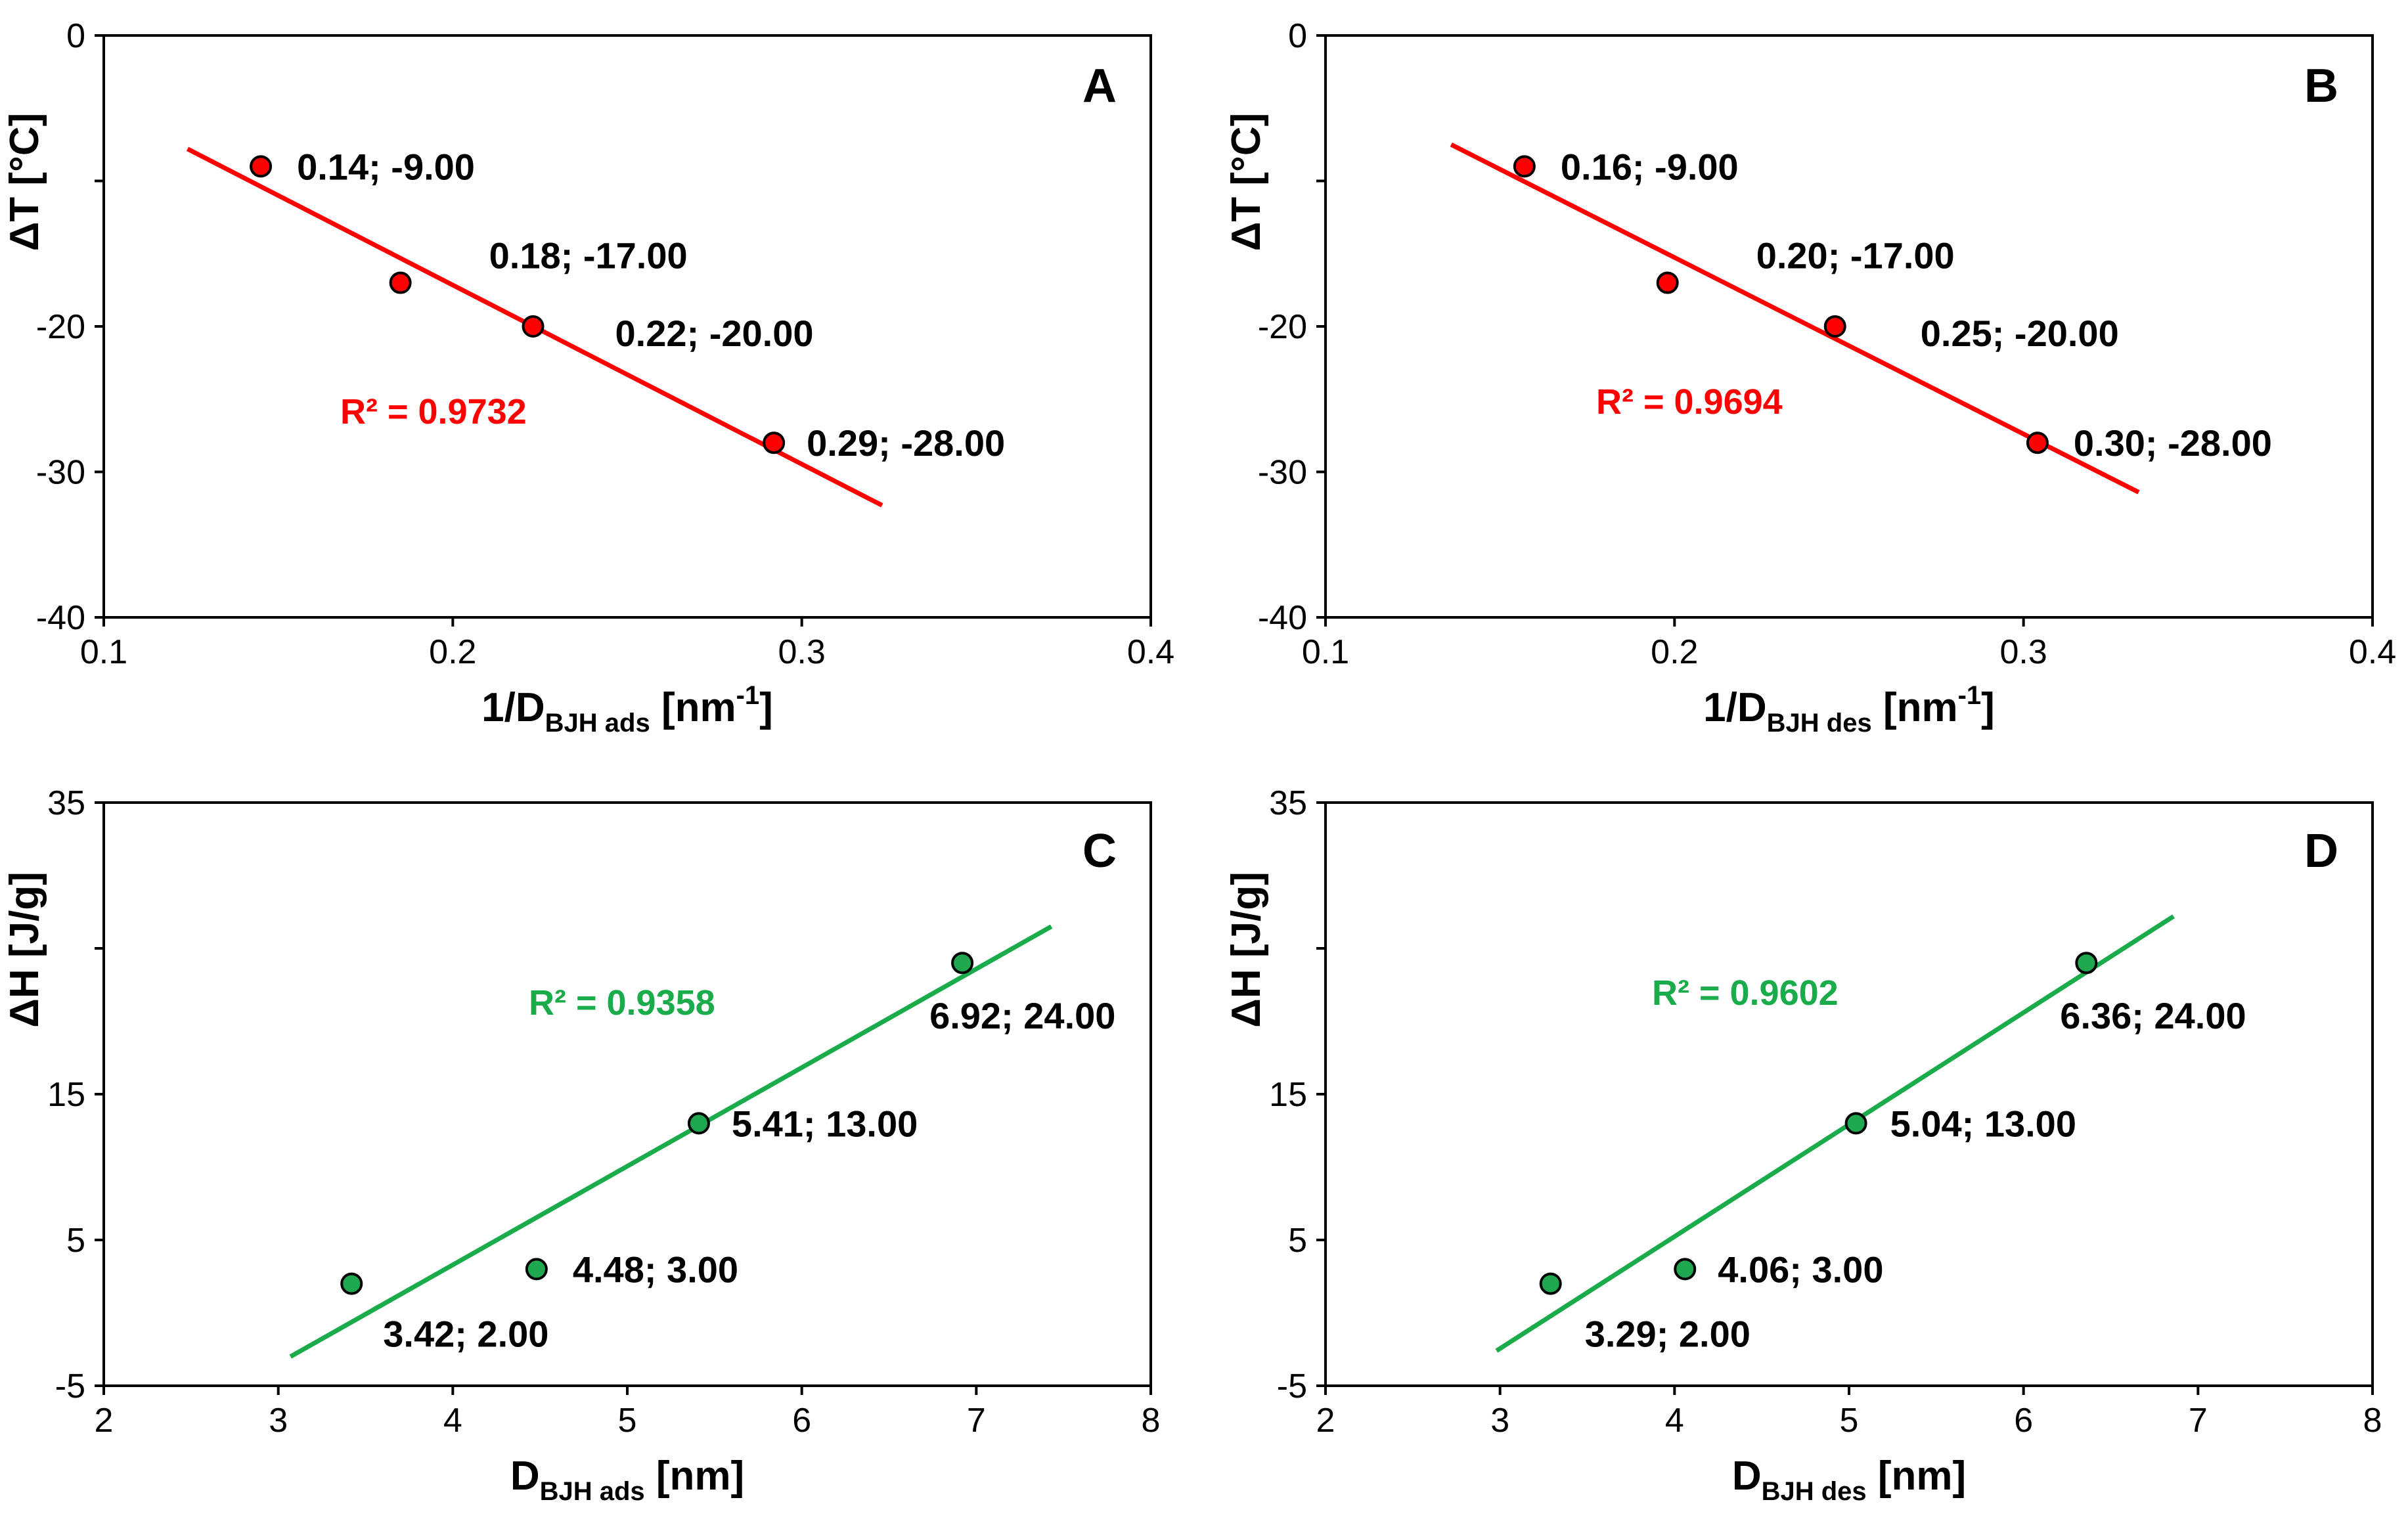 This screenshot has height=1525, width=2408. What do you see at coordinates (627, 1479) in the screenshot?
I see `x-axis-label: DBJH ads [nm]` at bounding box center [627, 1479].